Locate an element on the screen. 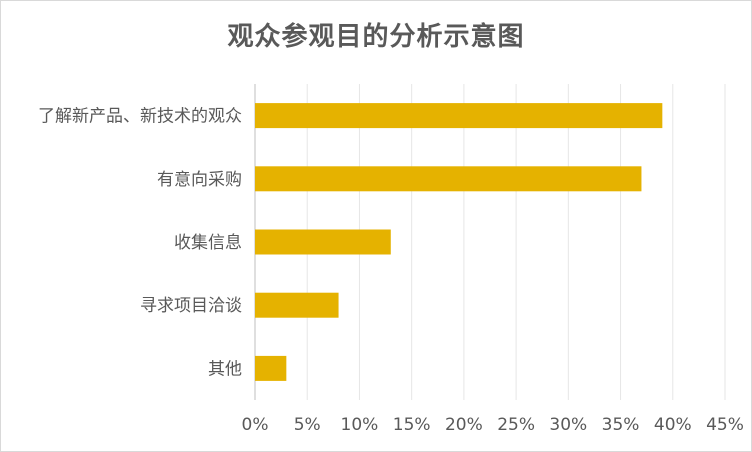  x-tick-label: 10% is located at coordinates (360, 425).